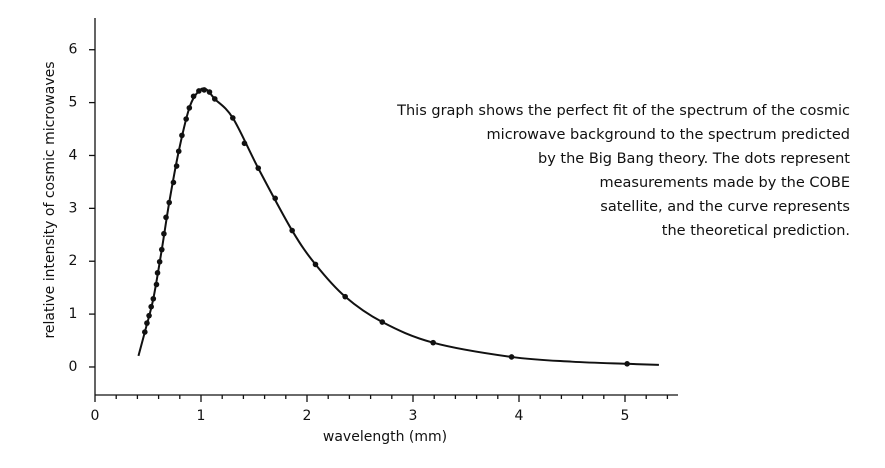  I want to click on y-axis-label: relative intensity of cosmic microwaves, so click(50, 199).